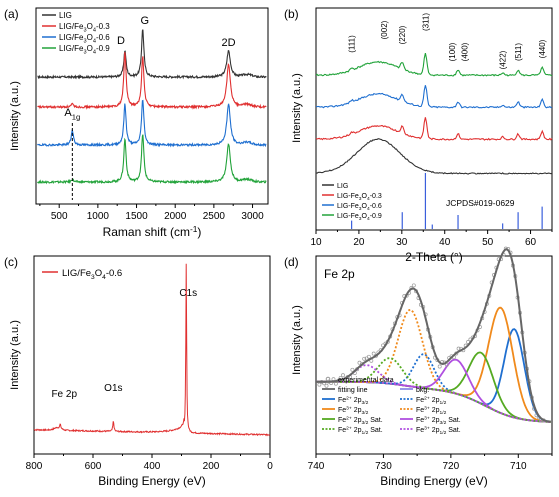  Describe the element at coordinates (384, 29) in the screenshot. I see `panel-b-plane-label: (002)` at that location.